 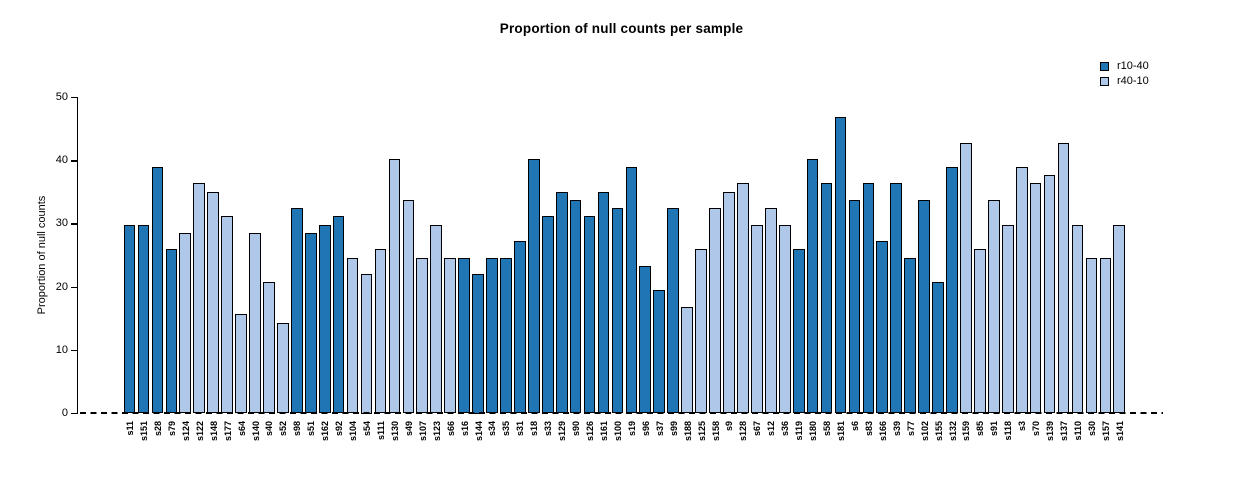 What do you see at coordinates (450, 336) in the screenshot?
I see `bar-s66` at bounding box center [450, 336].